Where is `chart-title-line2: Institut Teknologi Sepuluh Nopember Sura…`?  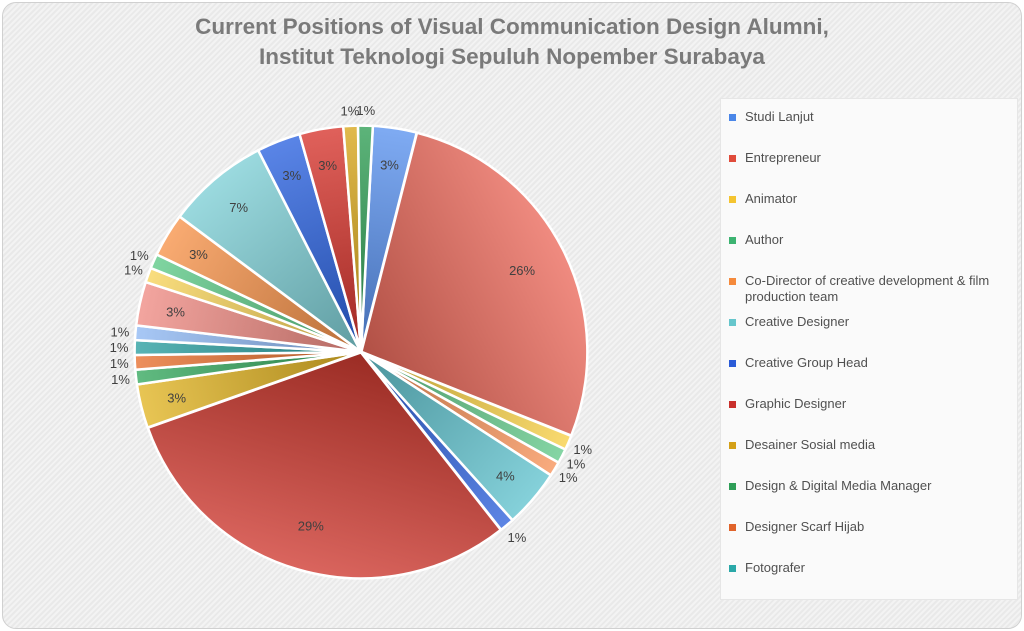 chart-title-line2: Institut Teknologi Sepuluh Nopember Sura… is located at coordinates (512, 56).